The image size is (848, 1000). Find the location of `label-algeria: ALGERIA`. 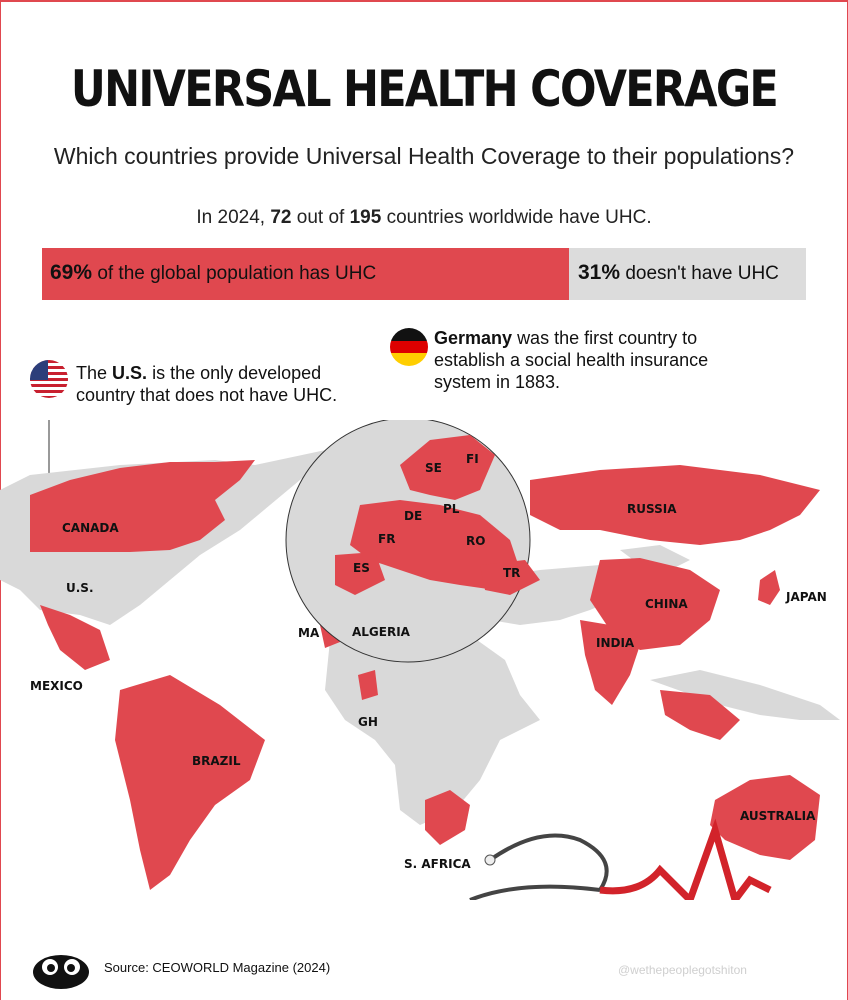

label-algeria: ALGERIA is located at coordinates (381, 632).